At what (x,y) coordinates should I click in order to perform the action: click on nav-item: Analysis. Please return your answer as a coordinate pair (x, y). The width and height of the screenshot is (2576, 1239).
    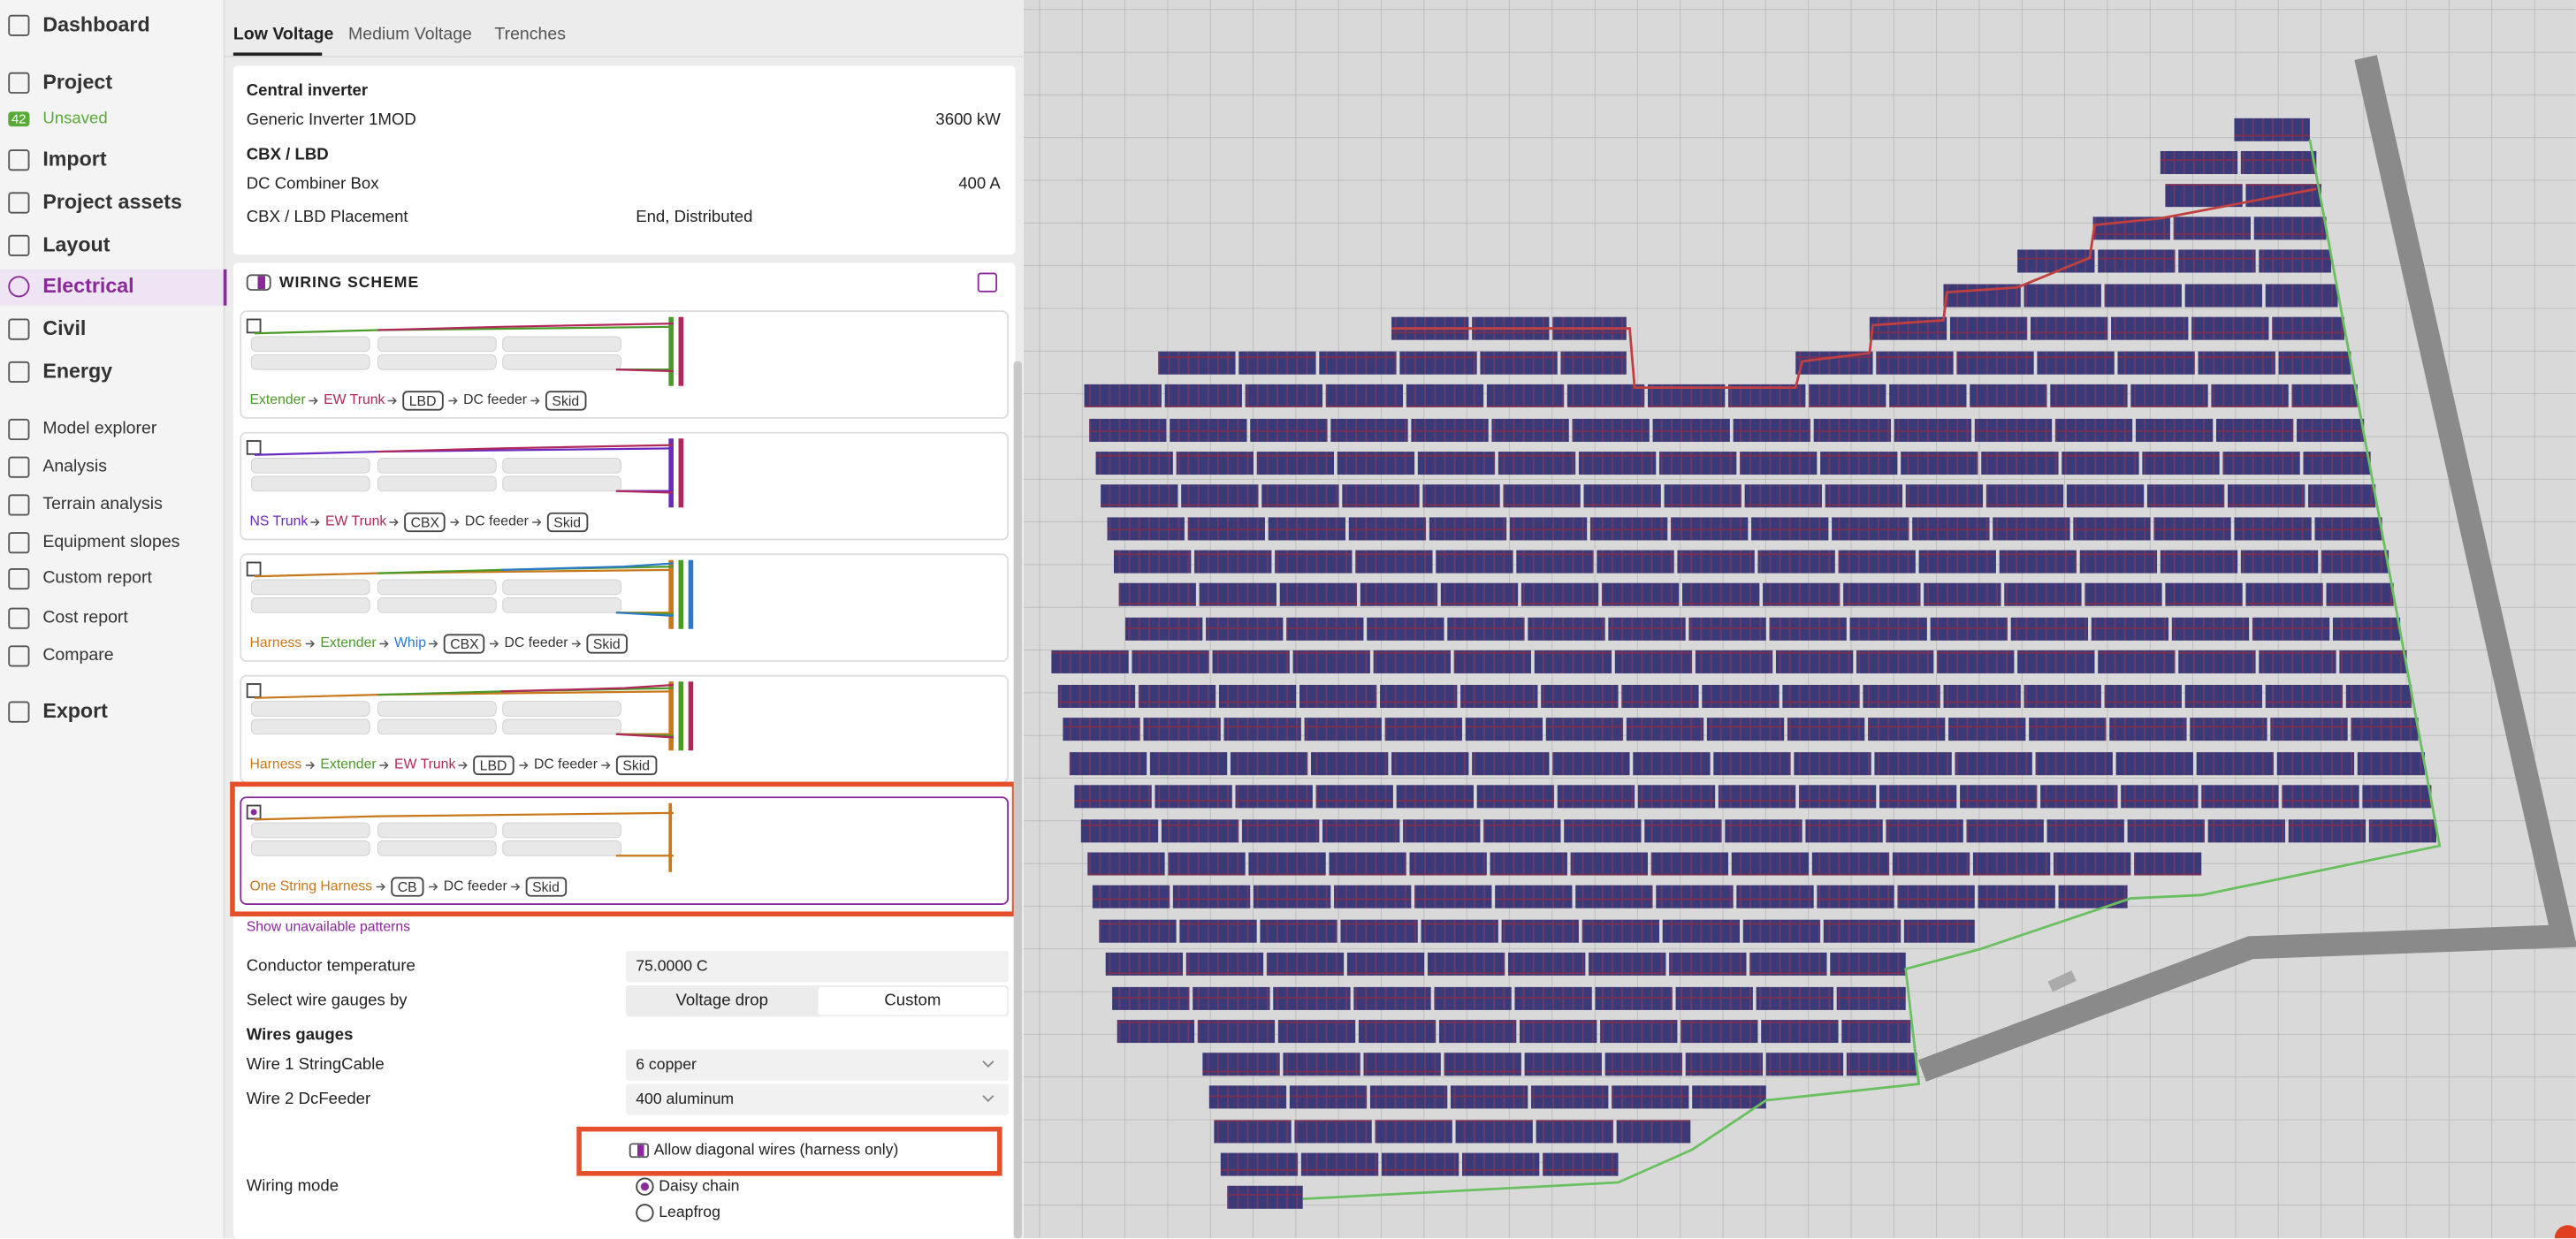
    Looking at the image, I should click on (74, 466).